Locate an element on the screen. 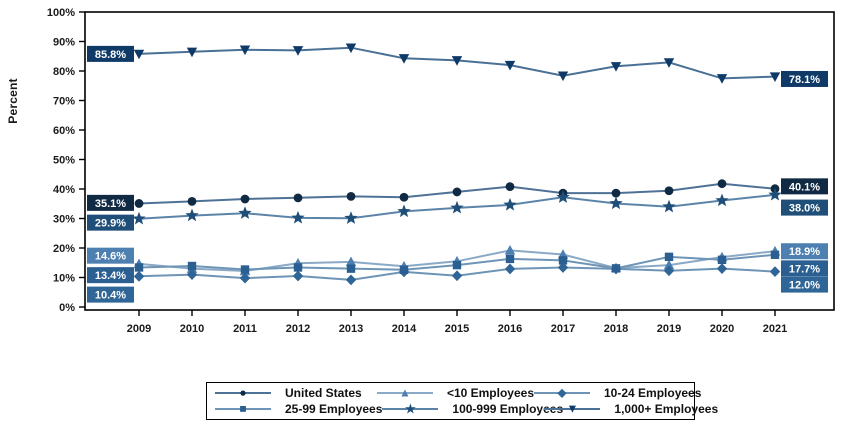 The height and width of the screenshot is (428, 847). data-label: 17.7% is located at coordinates (804, 268).